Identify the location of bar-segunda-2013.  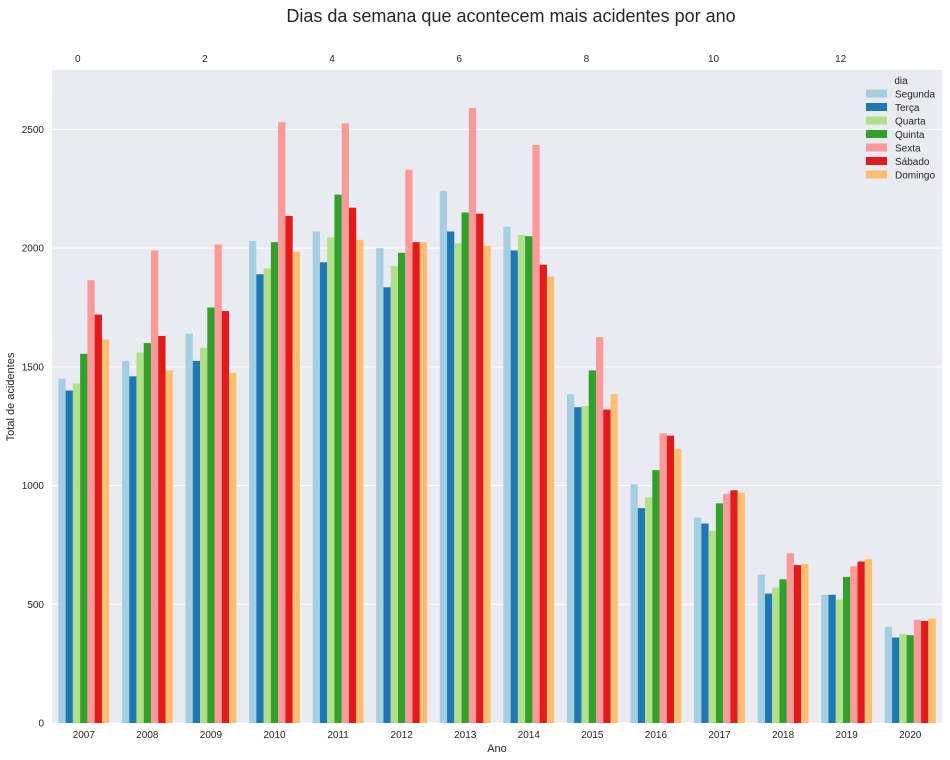
(443, 457).